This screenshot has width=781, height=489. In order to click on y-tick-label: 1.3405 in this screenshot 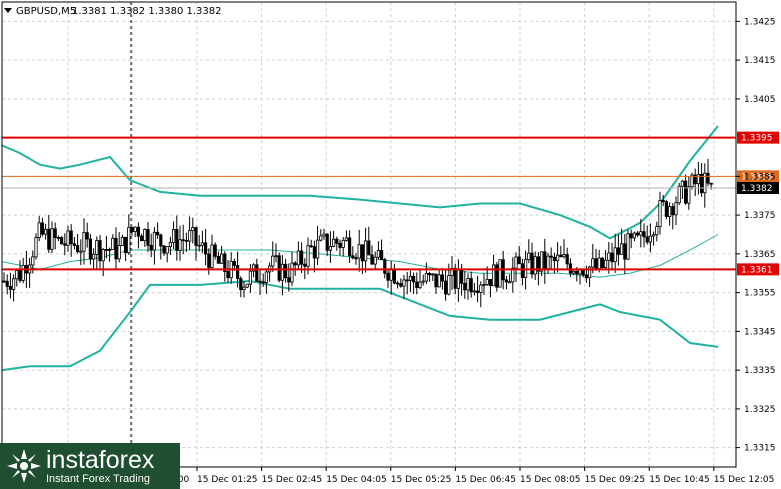, I will do `click(760, 100)`.